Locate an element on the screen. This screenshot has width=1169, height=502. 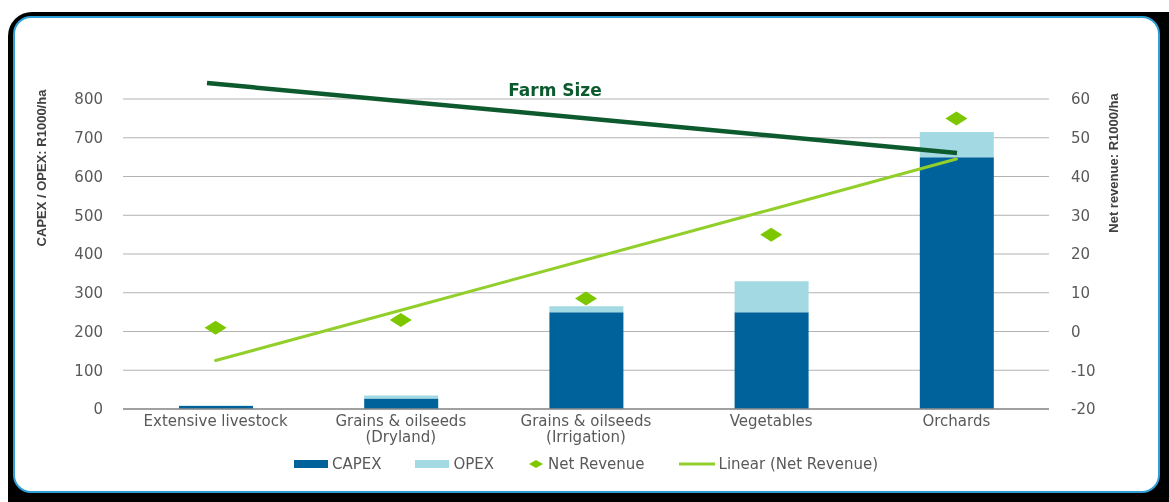
y-axis-title: CAPEX / OPEX: R1000/ha is located at coordinates (41, 167).